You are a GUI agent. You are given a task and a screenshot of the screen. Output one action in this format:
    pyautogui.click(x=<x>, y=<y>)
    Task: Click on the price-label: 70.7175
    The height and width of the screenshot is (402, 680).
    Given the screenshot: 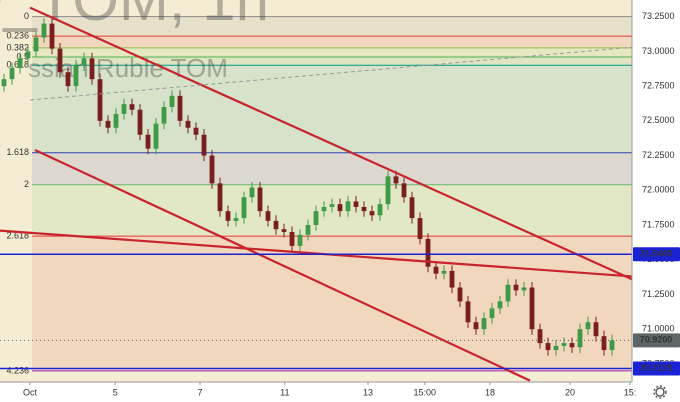 What is the action you would take?
    pyautogui.click(x=656, y=368)
    